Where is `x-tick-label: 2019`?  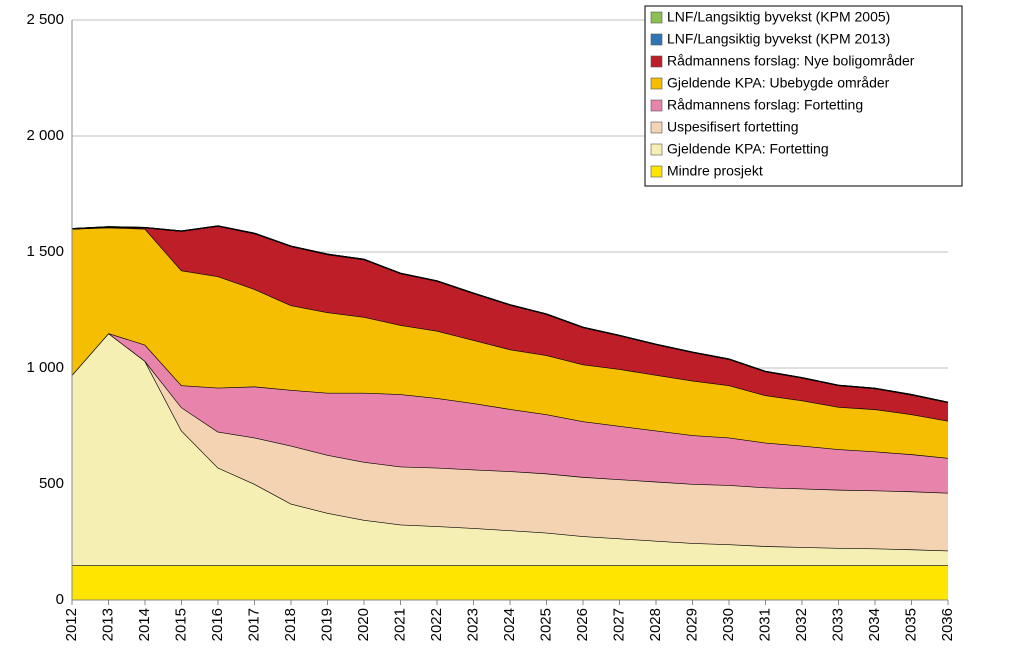
x-tick-label: 2019 is located at coordinates (326, 624).